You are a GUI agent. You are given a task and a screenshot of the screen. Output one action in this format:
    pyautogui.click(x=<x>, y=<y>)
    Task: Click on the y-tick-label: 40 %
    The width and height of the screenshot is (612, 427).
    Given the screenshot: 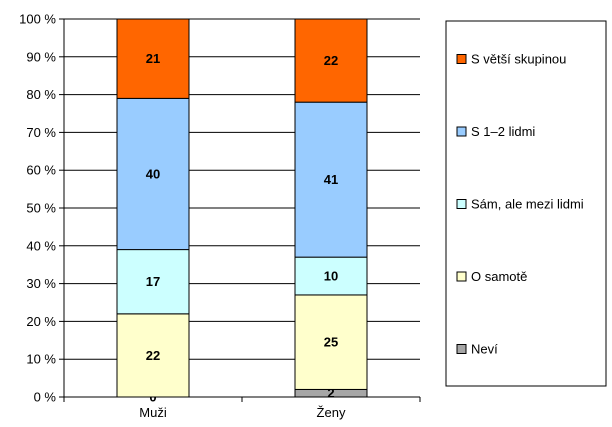 What is the action you would take?
    pyautogui.click(x=41, y=245)
    